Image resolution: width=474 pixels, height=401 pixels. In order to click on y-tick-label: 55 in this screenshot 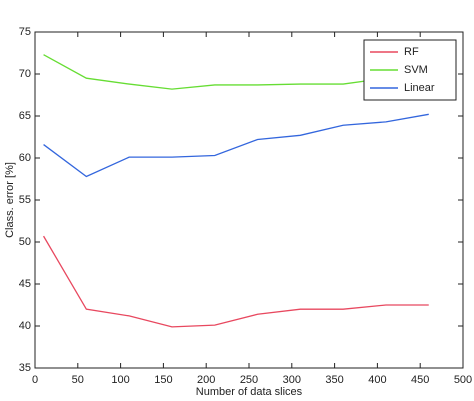, I will do `click(25, 200)`.